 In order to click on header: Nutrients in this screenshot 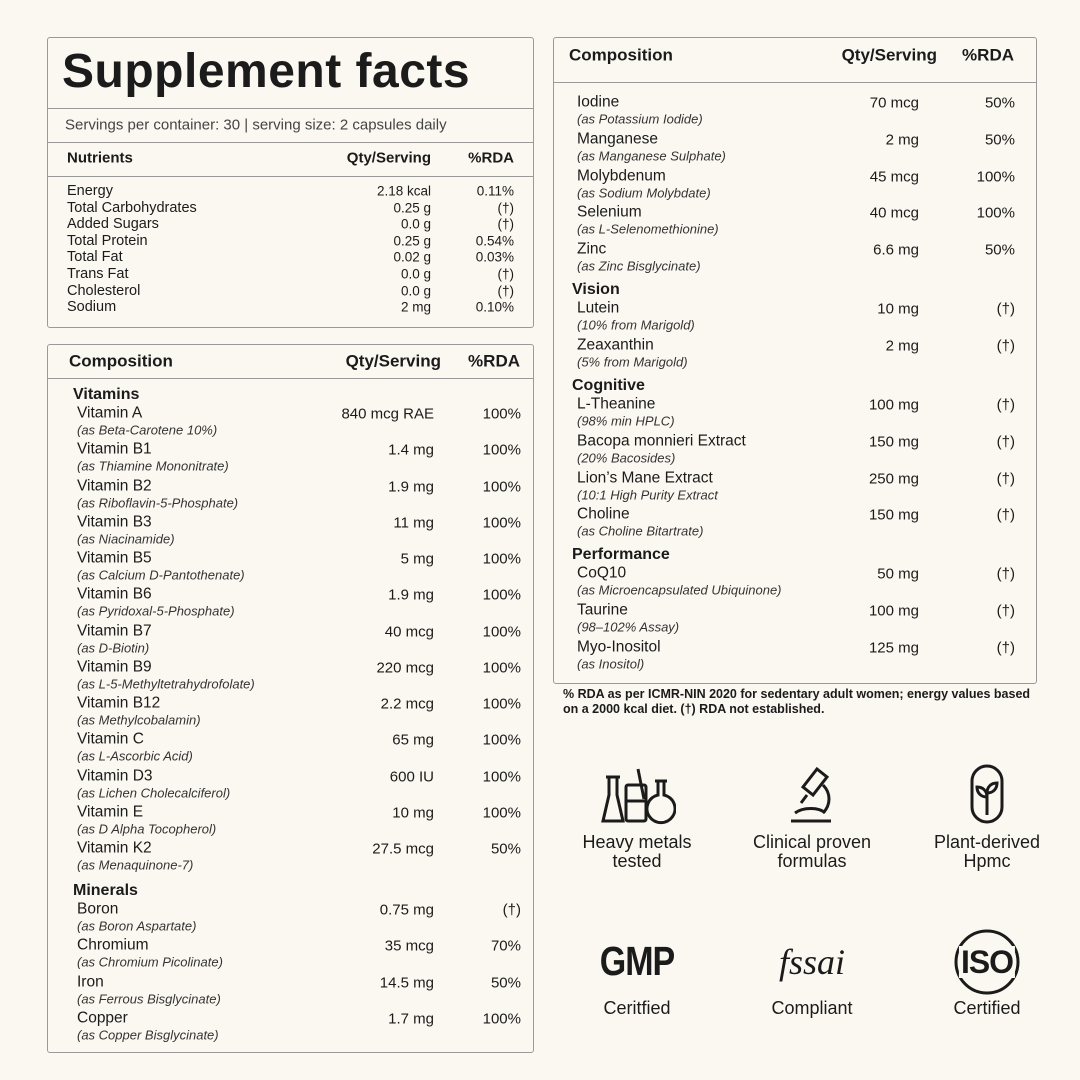, I will do `click(100, 158)`.